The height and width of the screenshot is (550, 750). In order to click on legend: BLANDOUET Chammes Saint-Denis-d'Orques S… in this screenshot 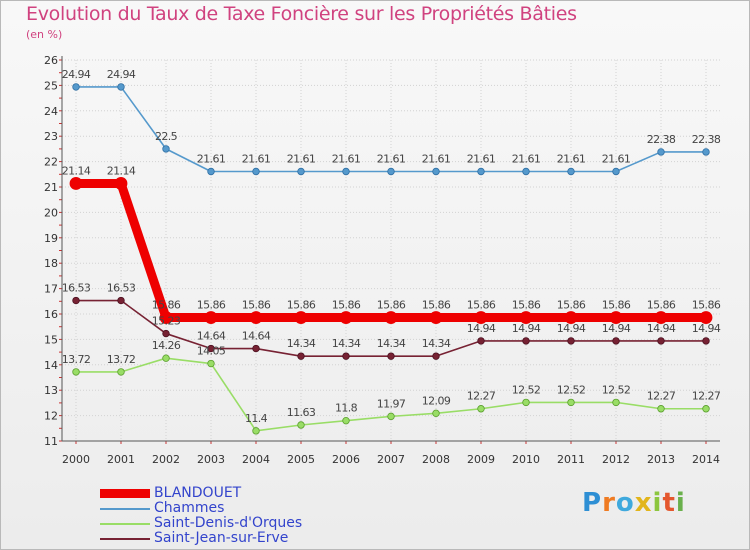, I will do `click(201, 516)`.